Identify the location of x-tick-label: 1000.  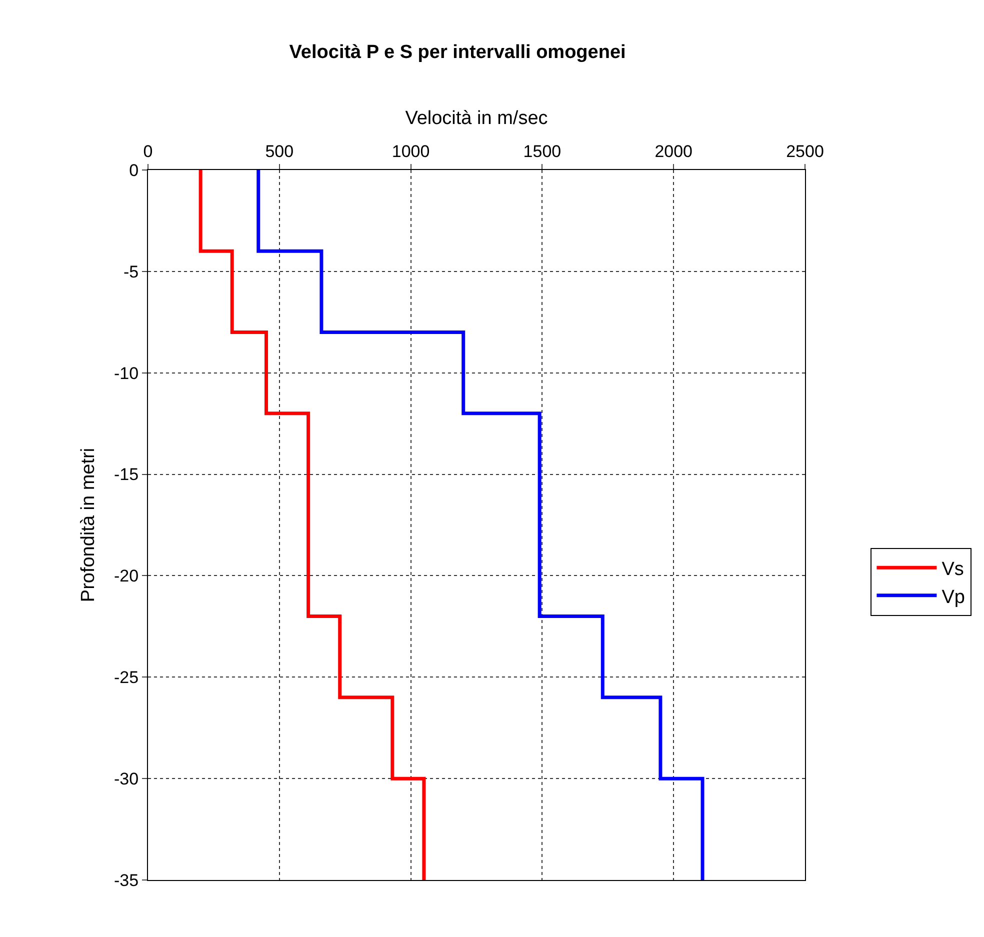
(411, 152).